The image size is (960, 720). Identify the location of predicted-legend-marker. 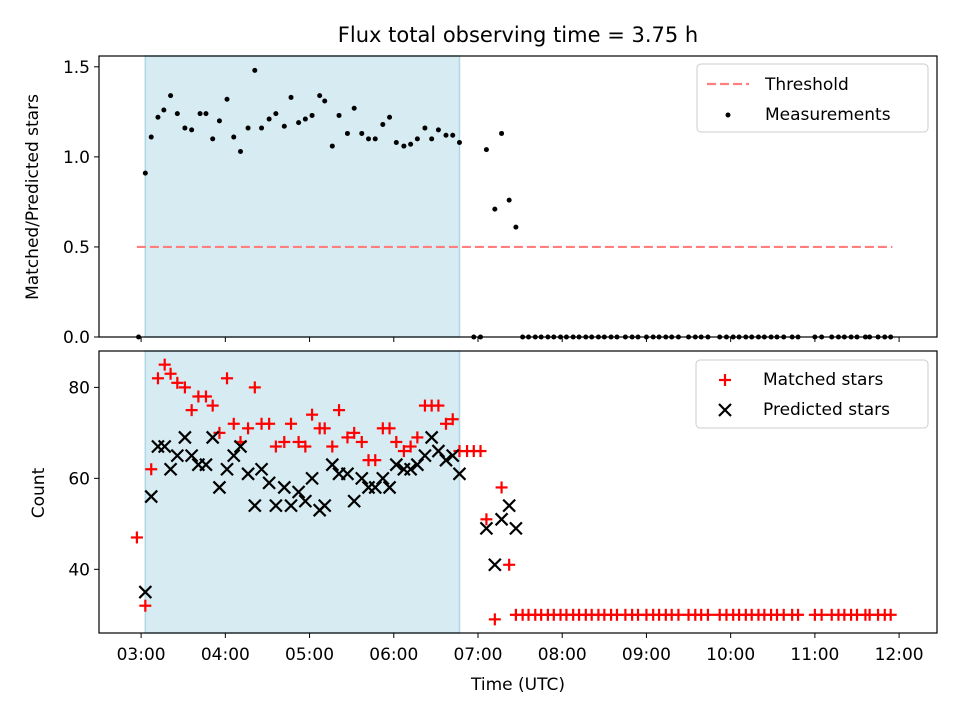
(725, 410).